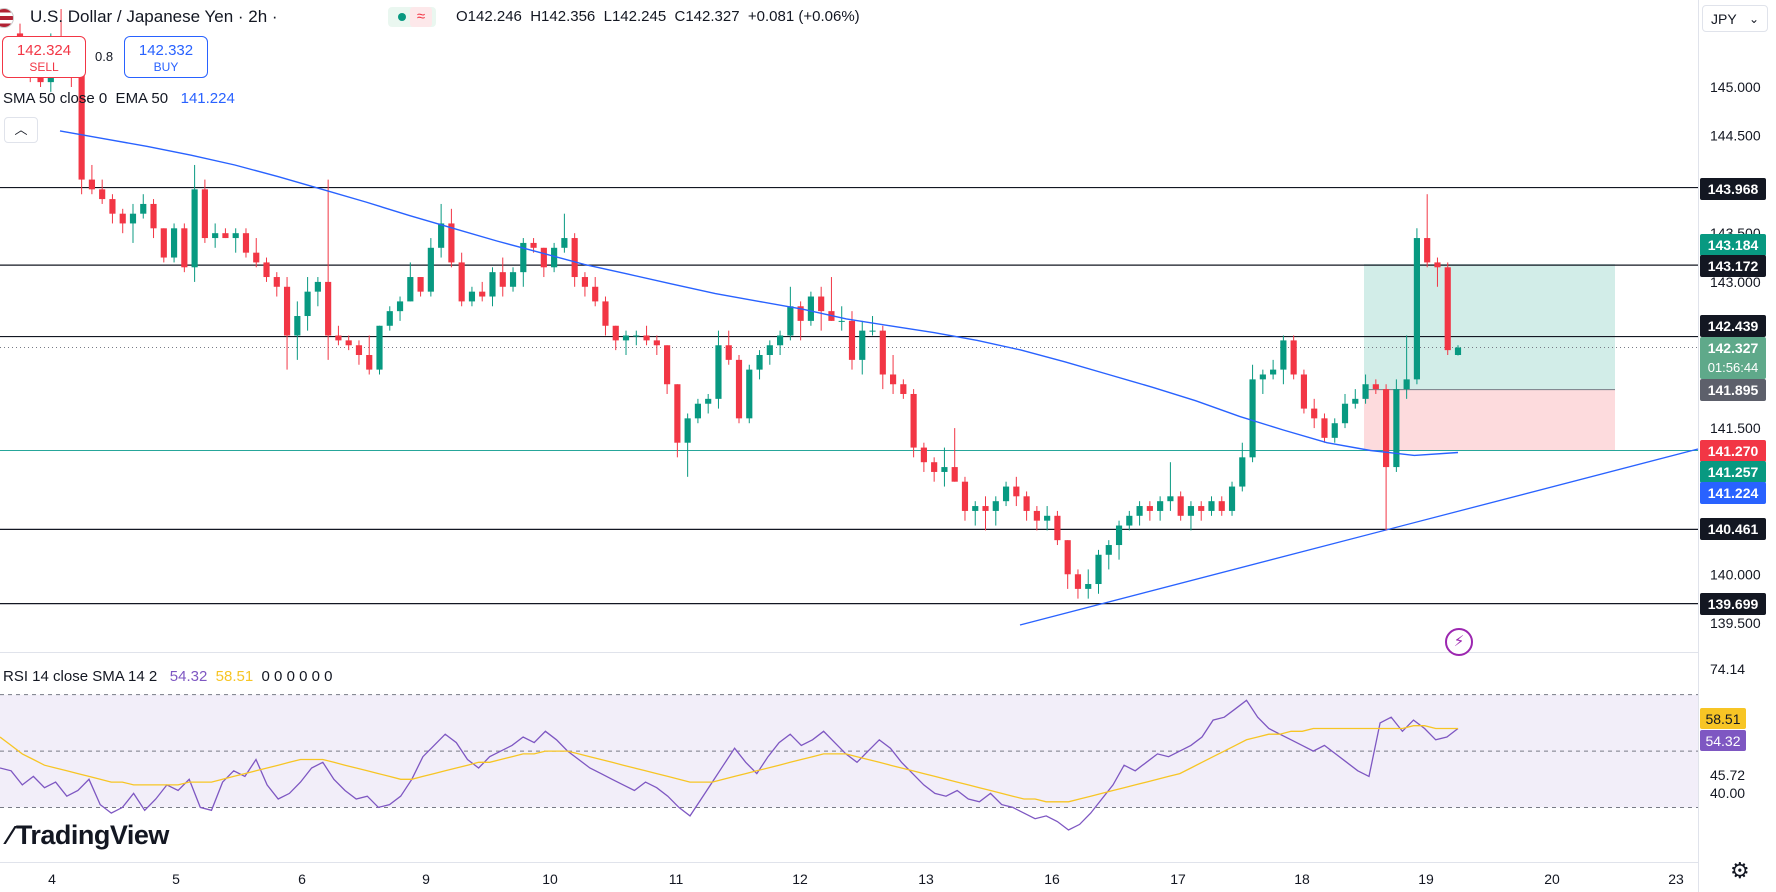  Describe the element at coordinates (166, 57) in the screenshot. I see `buy-button: 142.332 BUY` at that location.